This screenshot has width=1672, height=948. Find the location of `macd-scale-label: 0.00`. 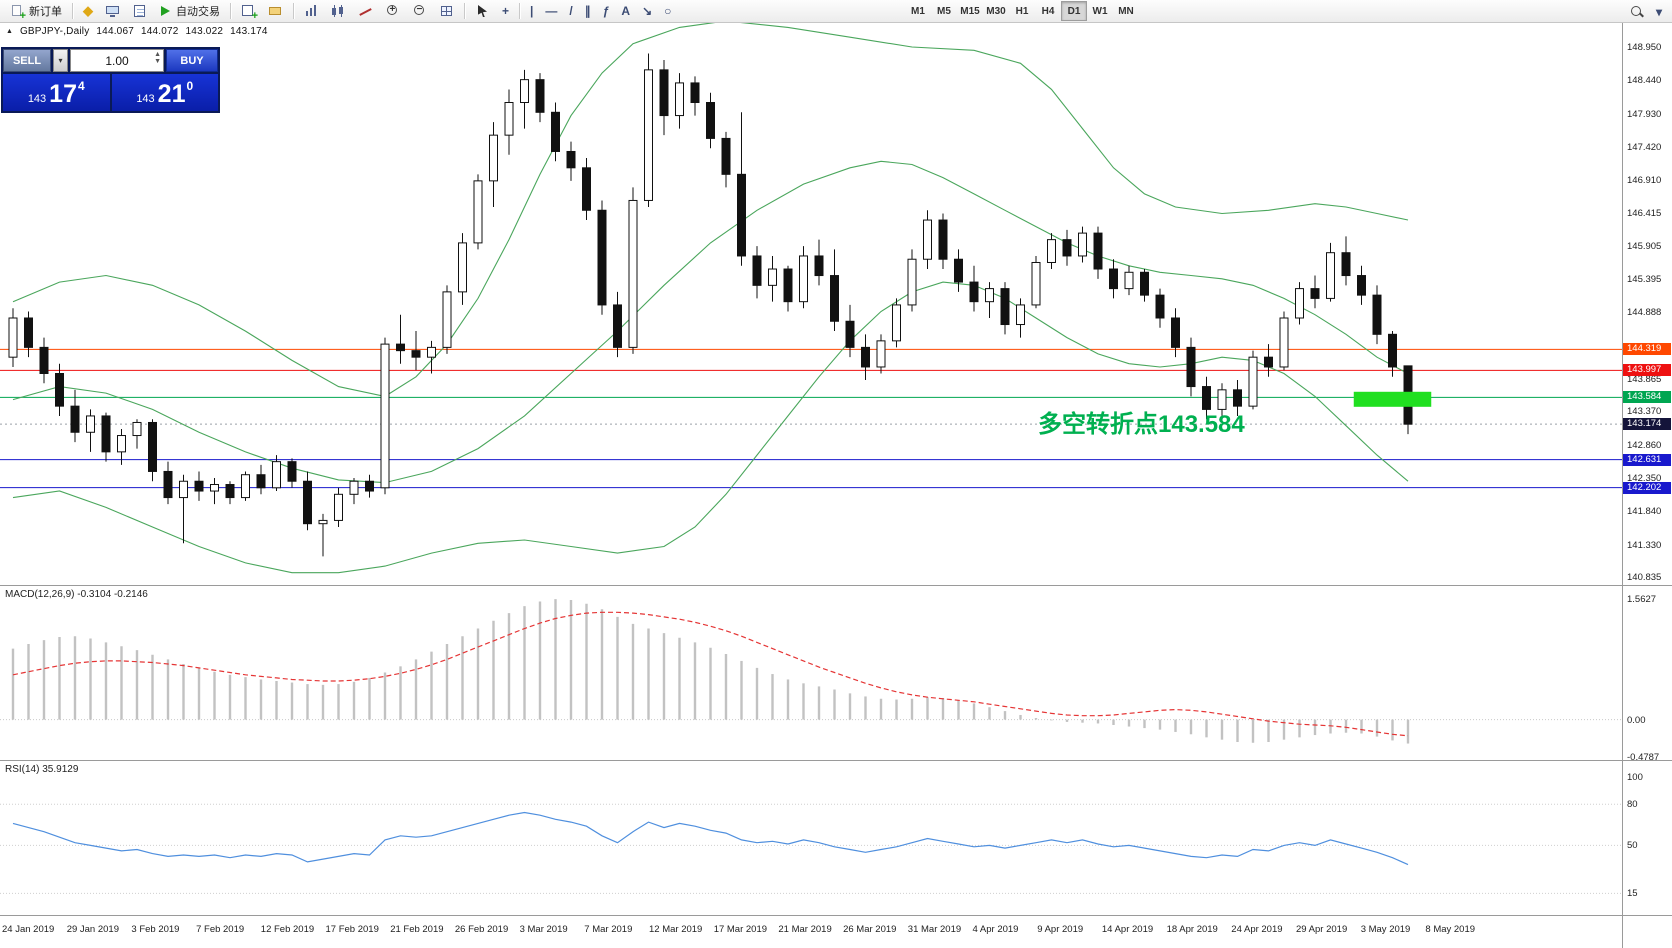

macd-scale-label: 0.00 is located at coordinates (1636, 720).